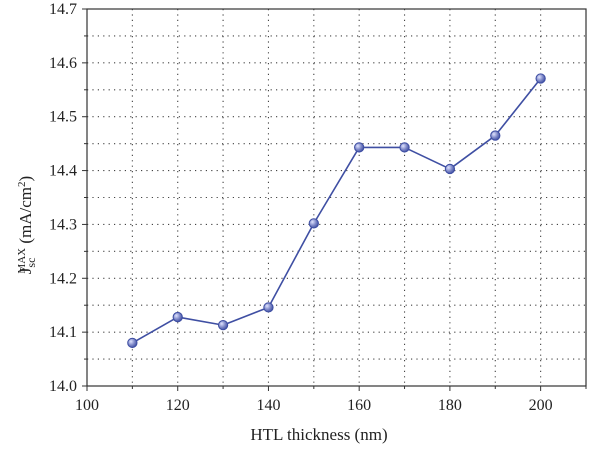  I want to click on y-tick-label: 14.1, so click(63, 332).